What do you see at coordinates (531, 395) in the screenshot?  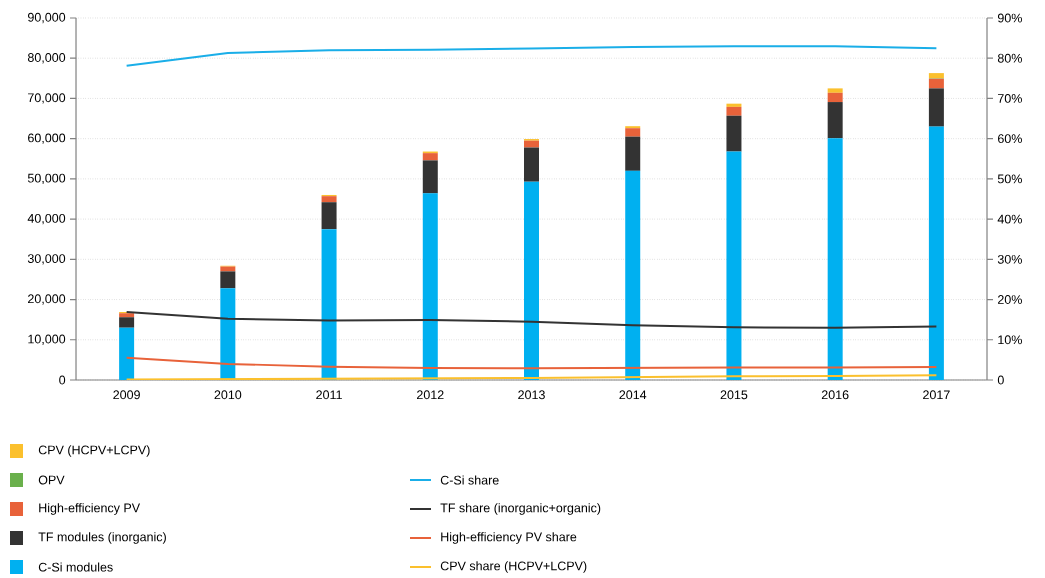 I see `x-tick-label: 2013` at bounding box center [531, 395].